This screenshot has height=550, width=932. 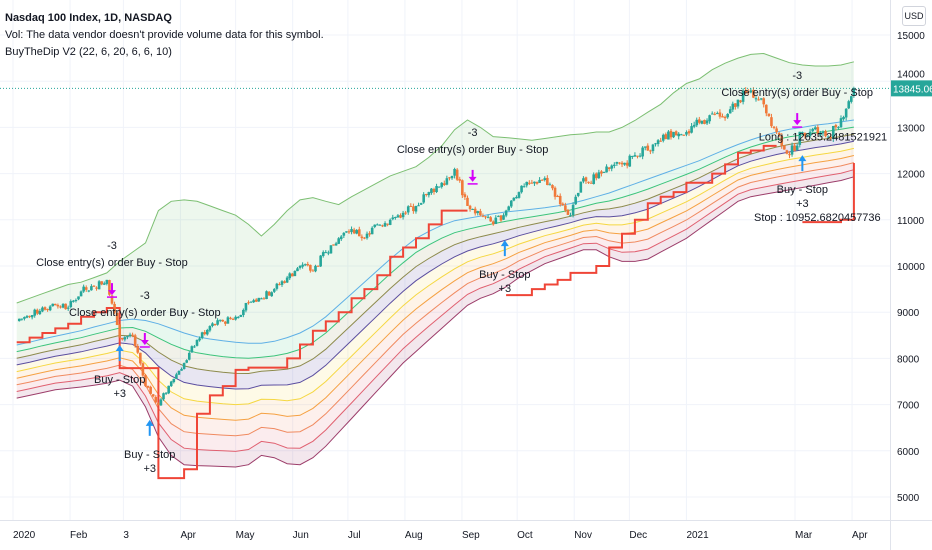 I want to click on close-signal: -3 Close entry(s) order Buy - Stop, so click(x=797, y=99).